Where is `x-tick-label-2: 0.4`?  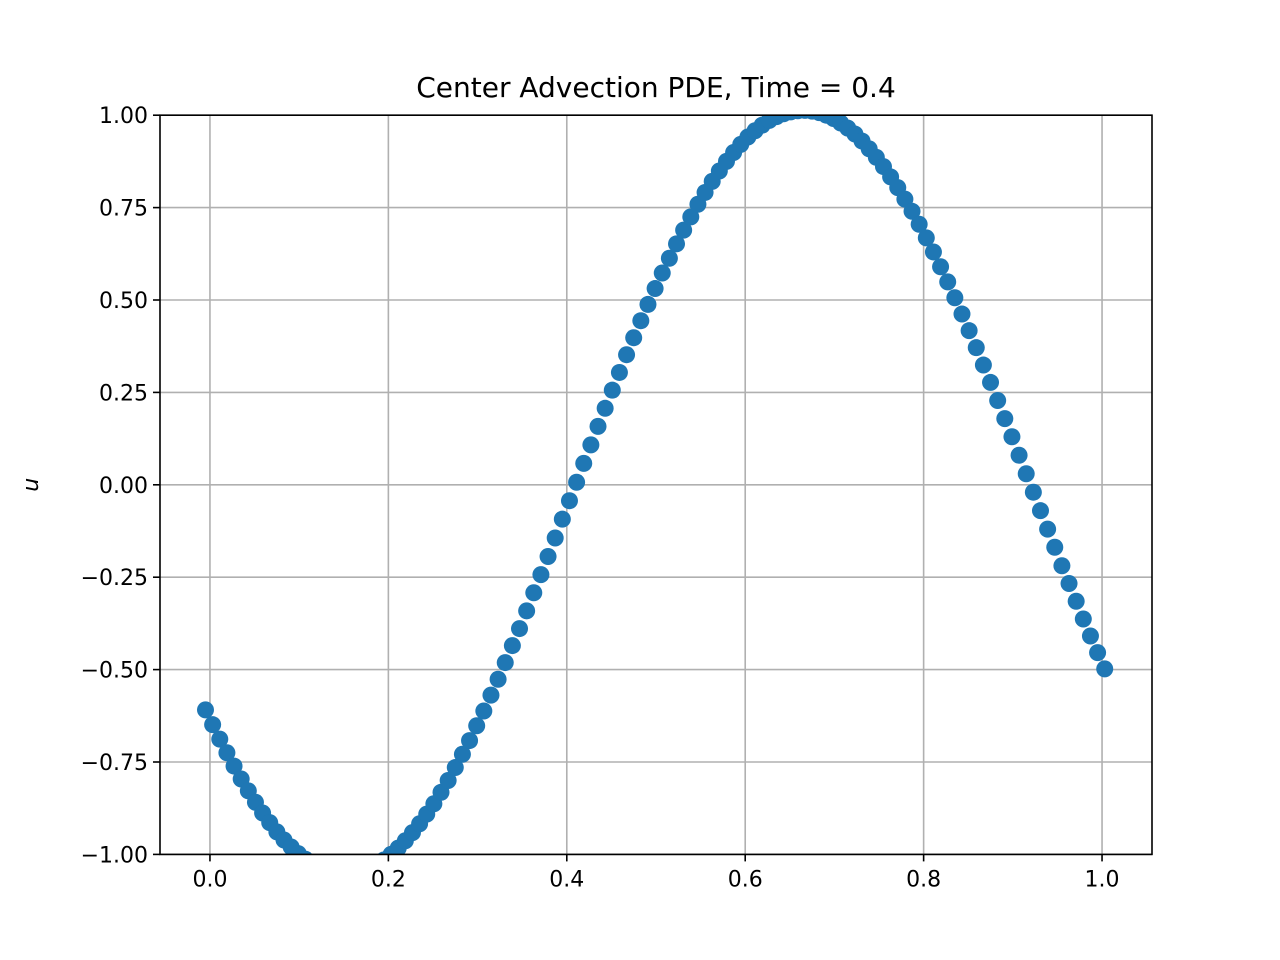
x-tick-label-2: 0.4 is located at coordinates (566, 879).